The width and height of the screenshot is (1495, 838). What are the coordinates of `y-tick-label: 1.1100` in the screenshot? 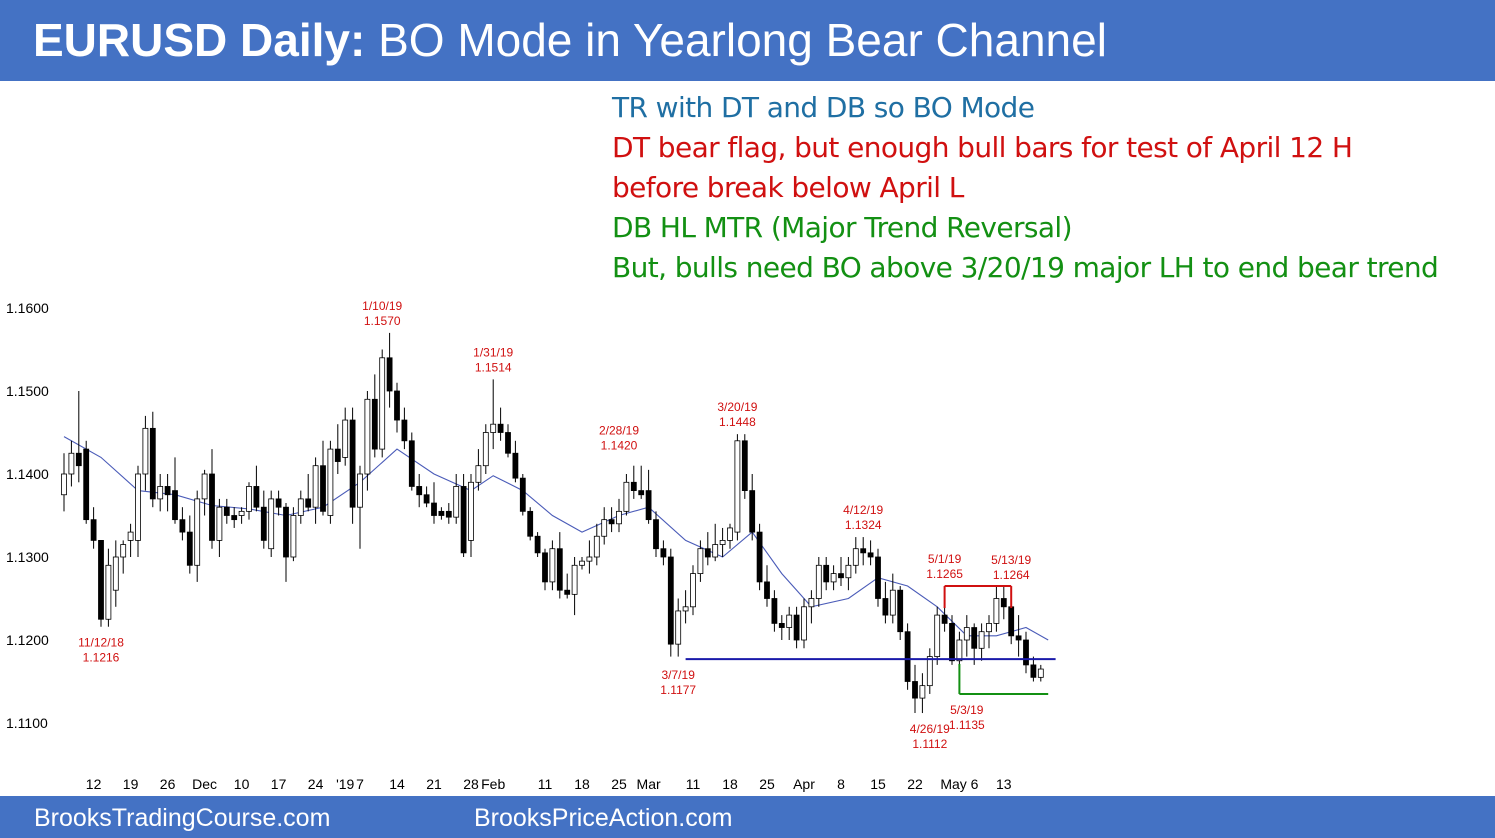 It's located at (27, 723).